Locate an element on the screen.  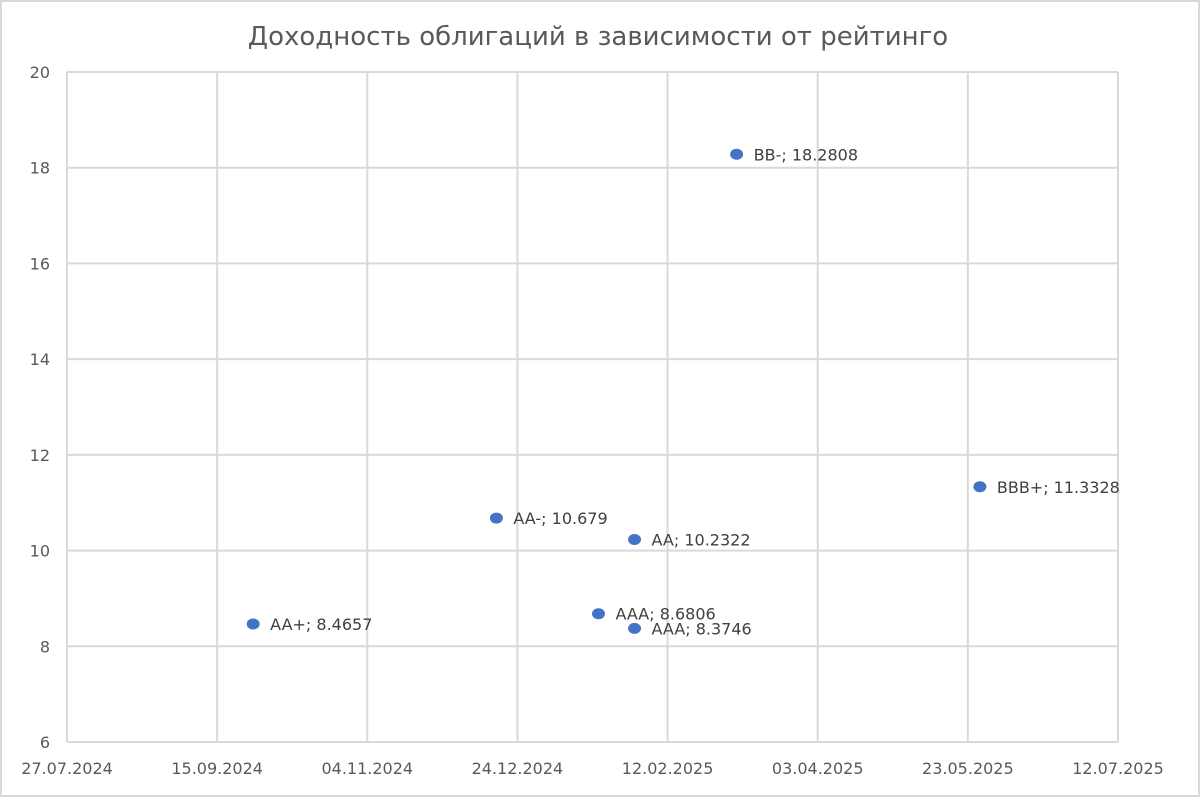
y-tick-label: 6 is located at coordinates (45, 742).